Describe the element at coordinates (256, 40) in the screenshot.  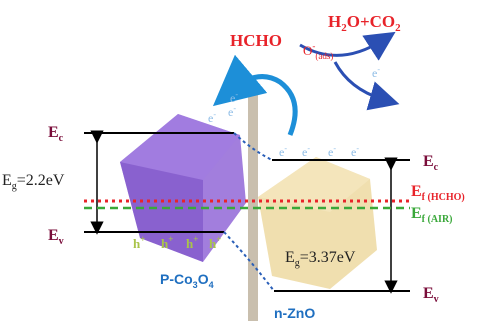
I see `reactant-label: HCHO` at that location.